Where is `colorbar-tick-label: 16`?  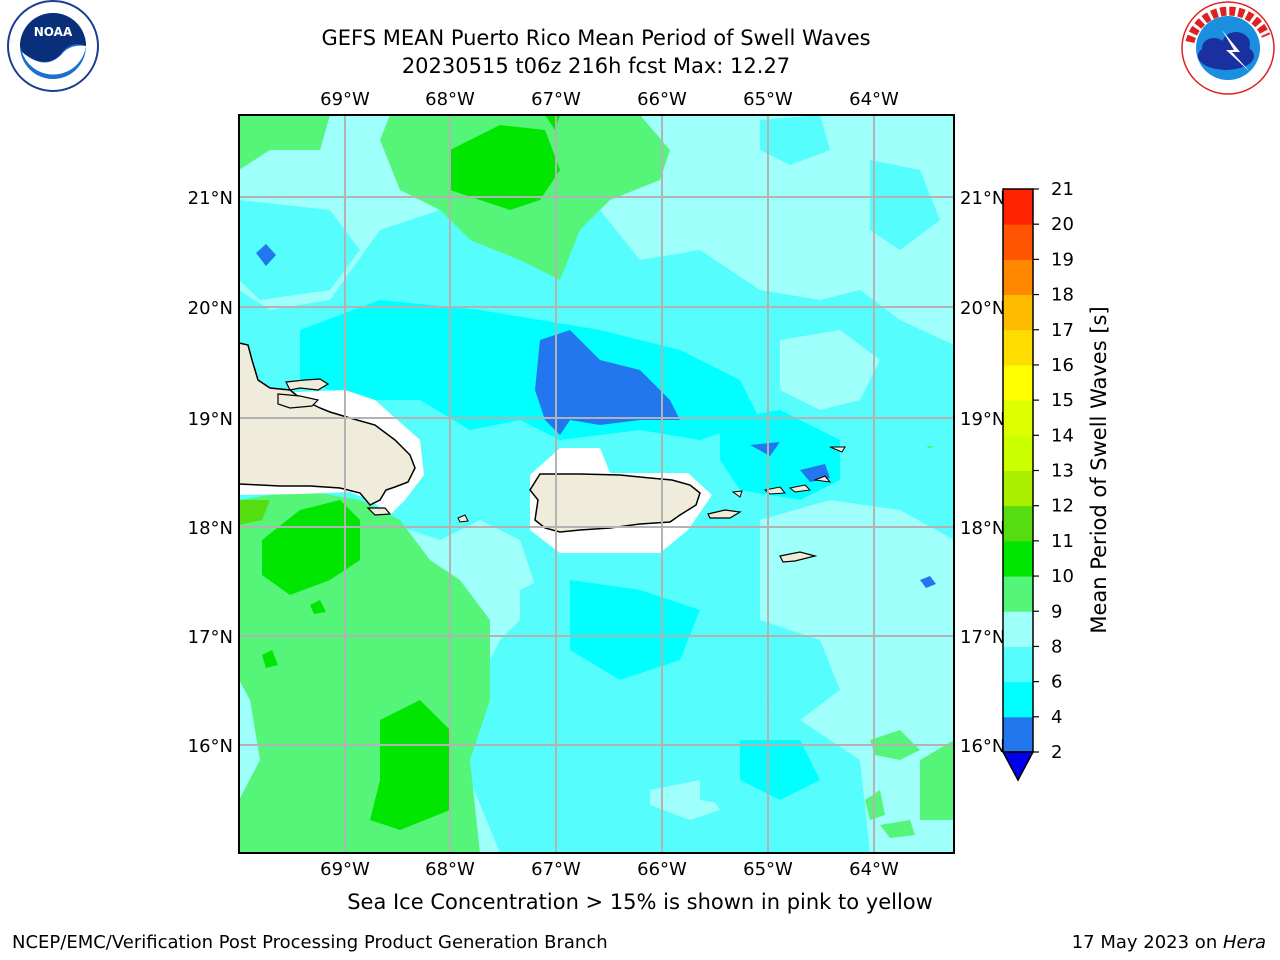
colorbar-tick-label: 16 is located at coordinates (1062, 365).